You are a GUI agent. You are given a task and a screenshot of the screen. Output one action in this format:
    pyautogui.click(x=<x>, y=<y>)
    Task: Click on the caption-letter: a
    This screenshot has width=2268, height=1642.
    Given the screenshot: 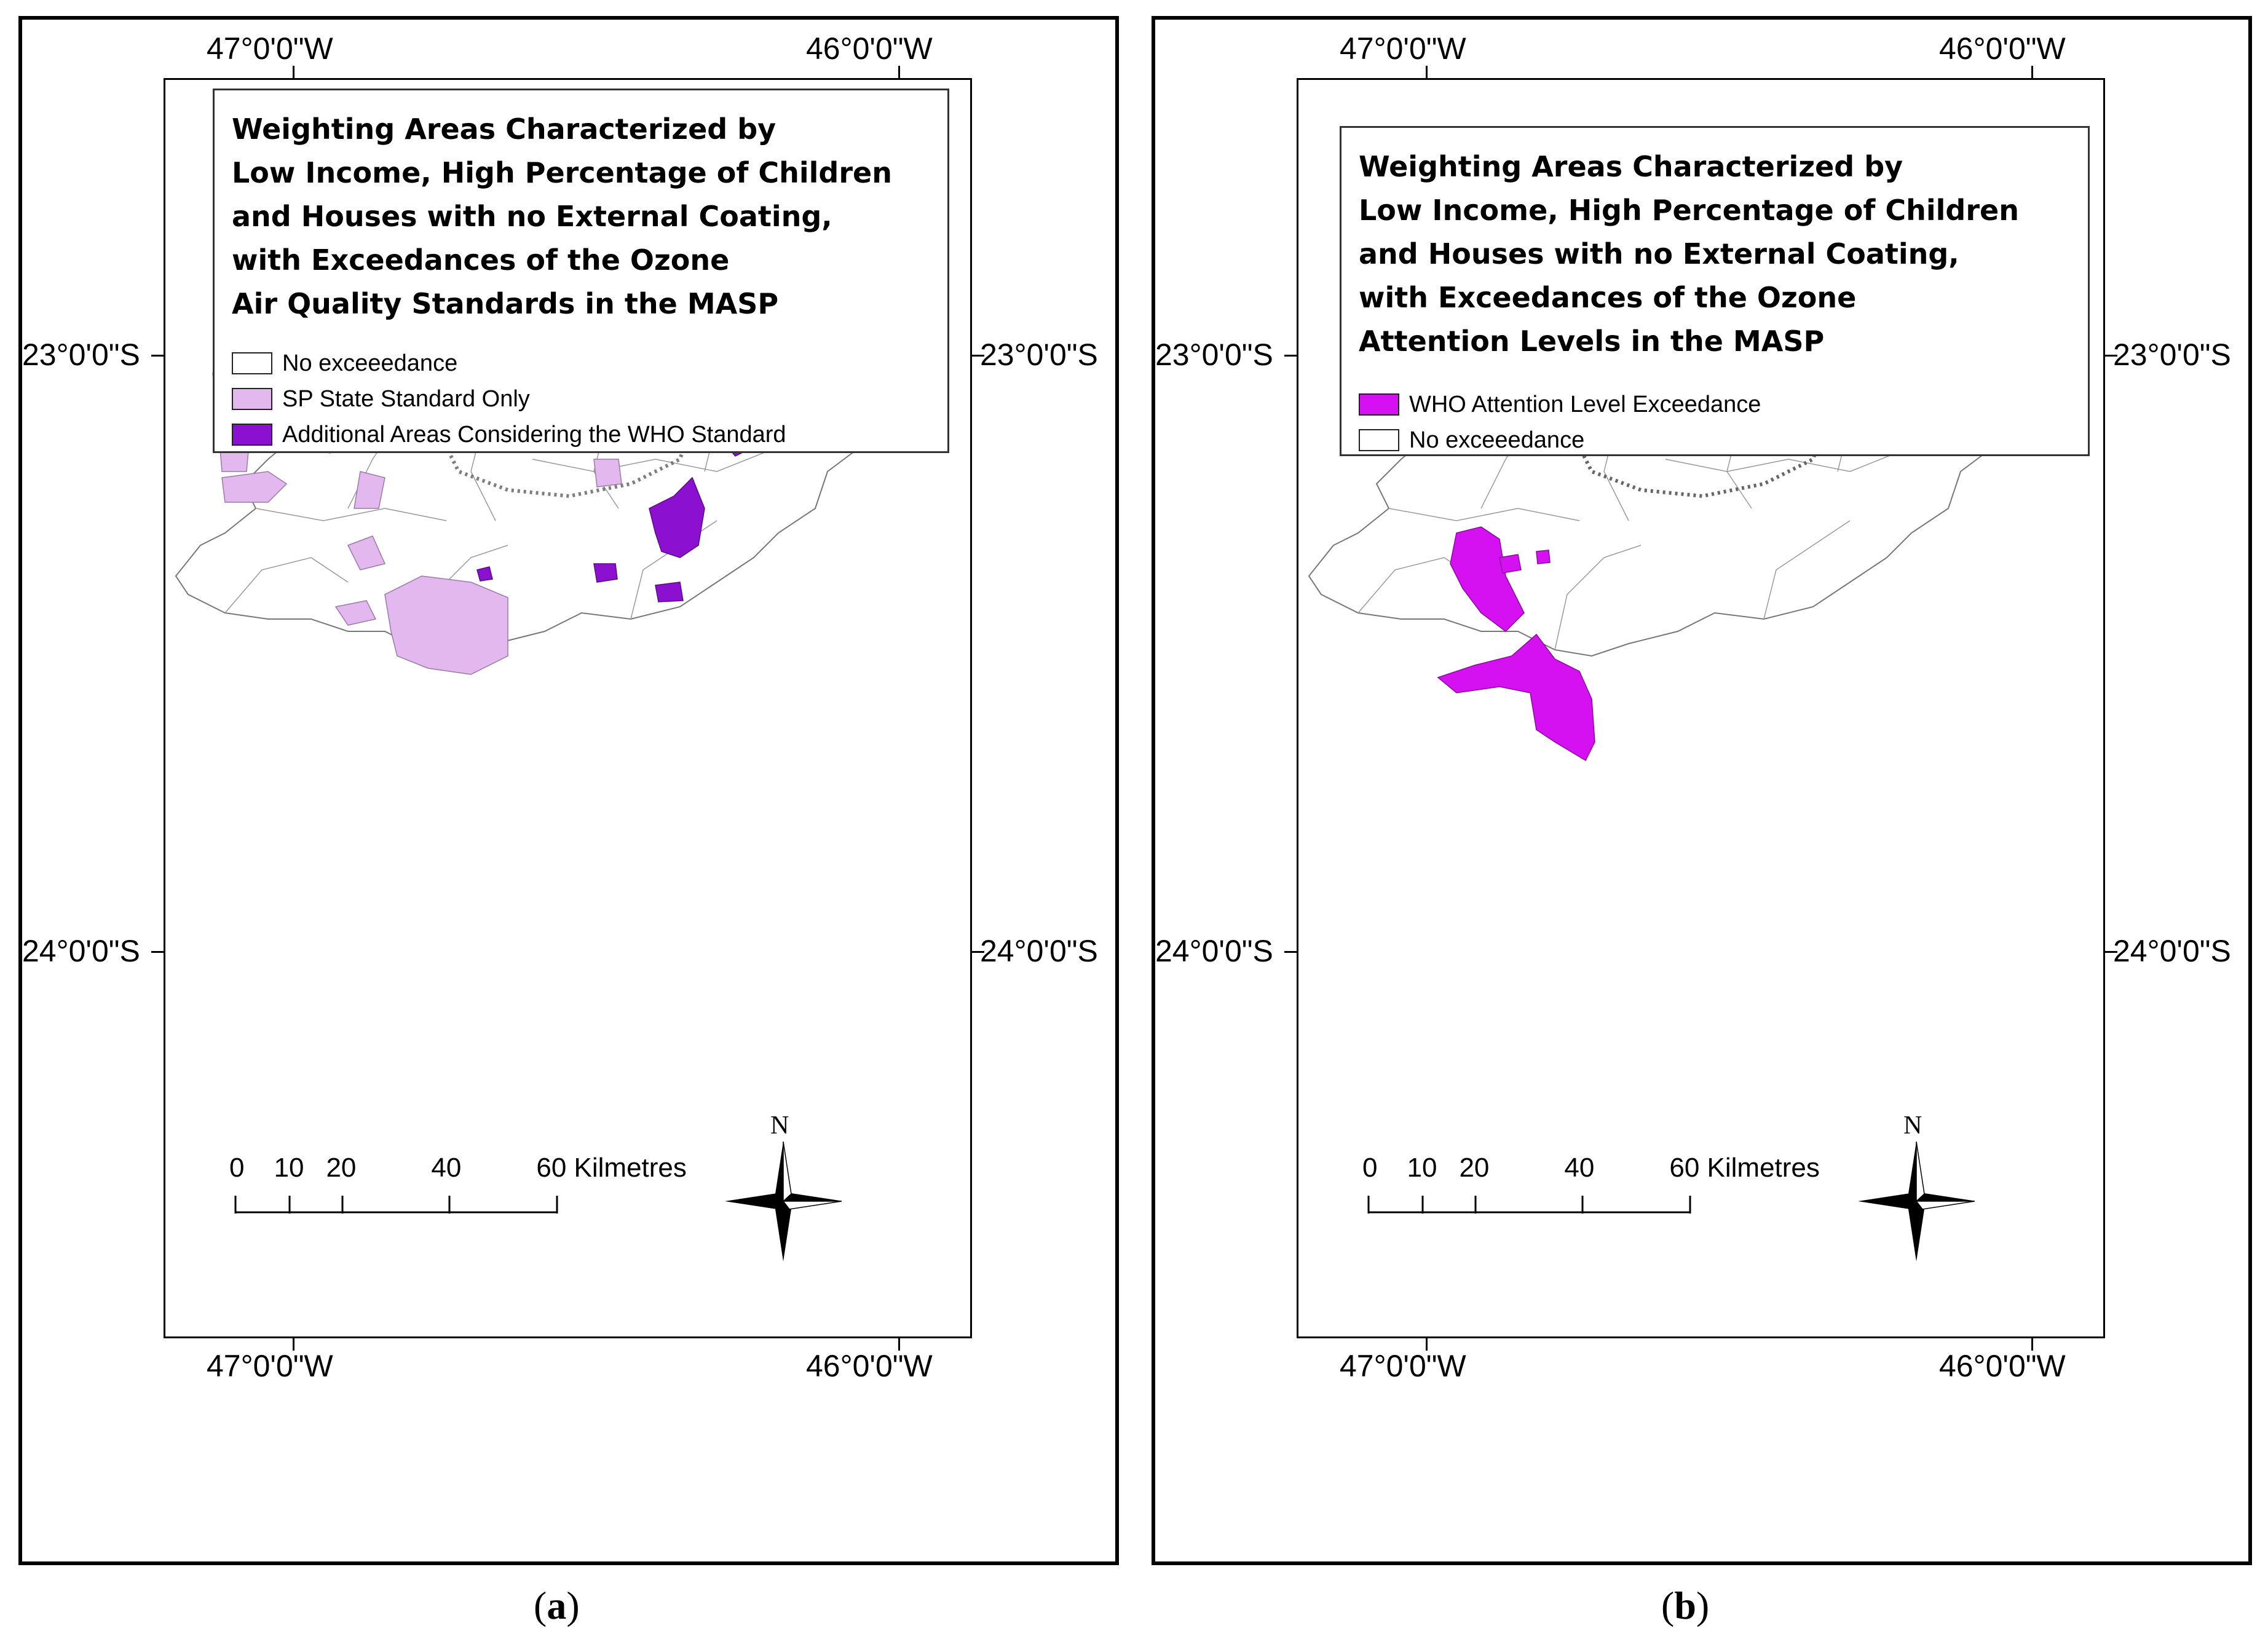 What is the action you would take?
    pyautogui.click(x=557, y=1605)
    